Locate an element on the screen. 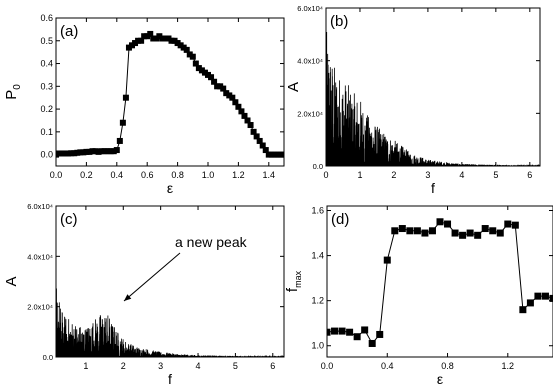 The height and width of the screenshot is (385, 553). panel-c-x-label: f is located at coordinates (170, 378).